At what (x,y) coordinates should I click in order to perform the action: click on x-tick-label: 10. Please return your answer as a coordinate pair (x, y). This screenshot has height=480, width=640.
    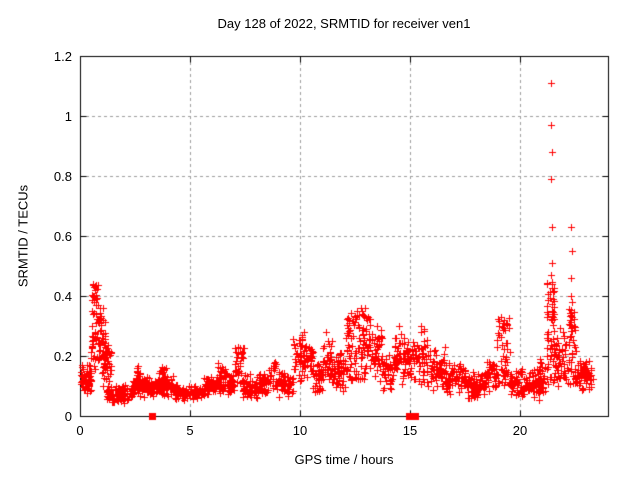
    Looking at the image, I should click on (300, 430).